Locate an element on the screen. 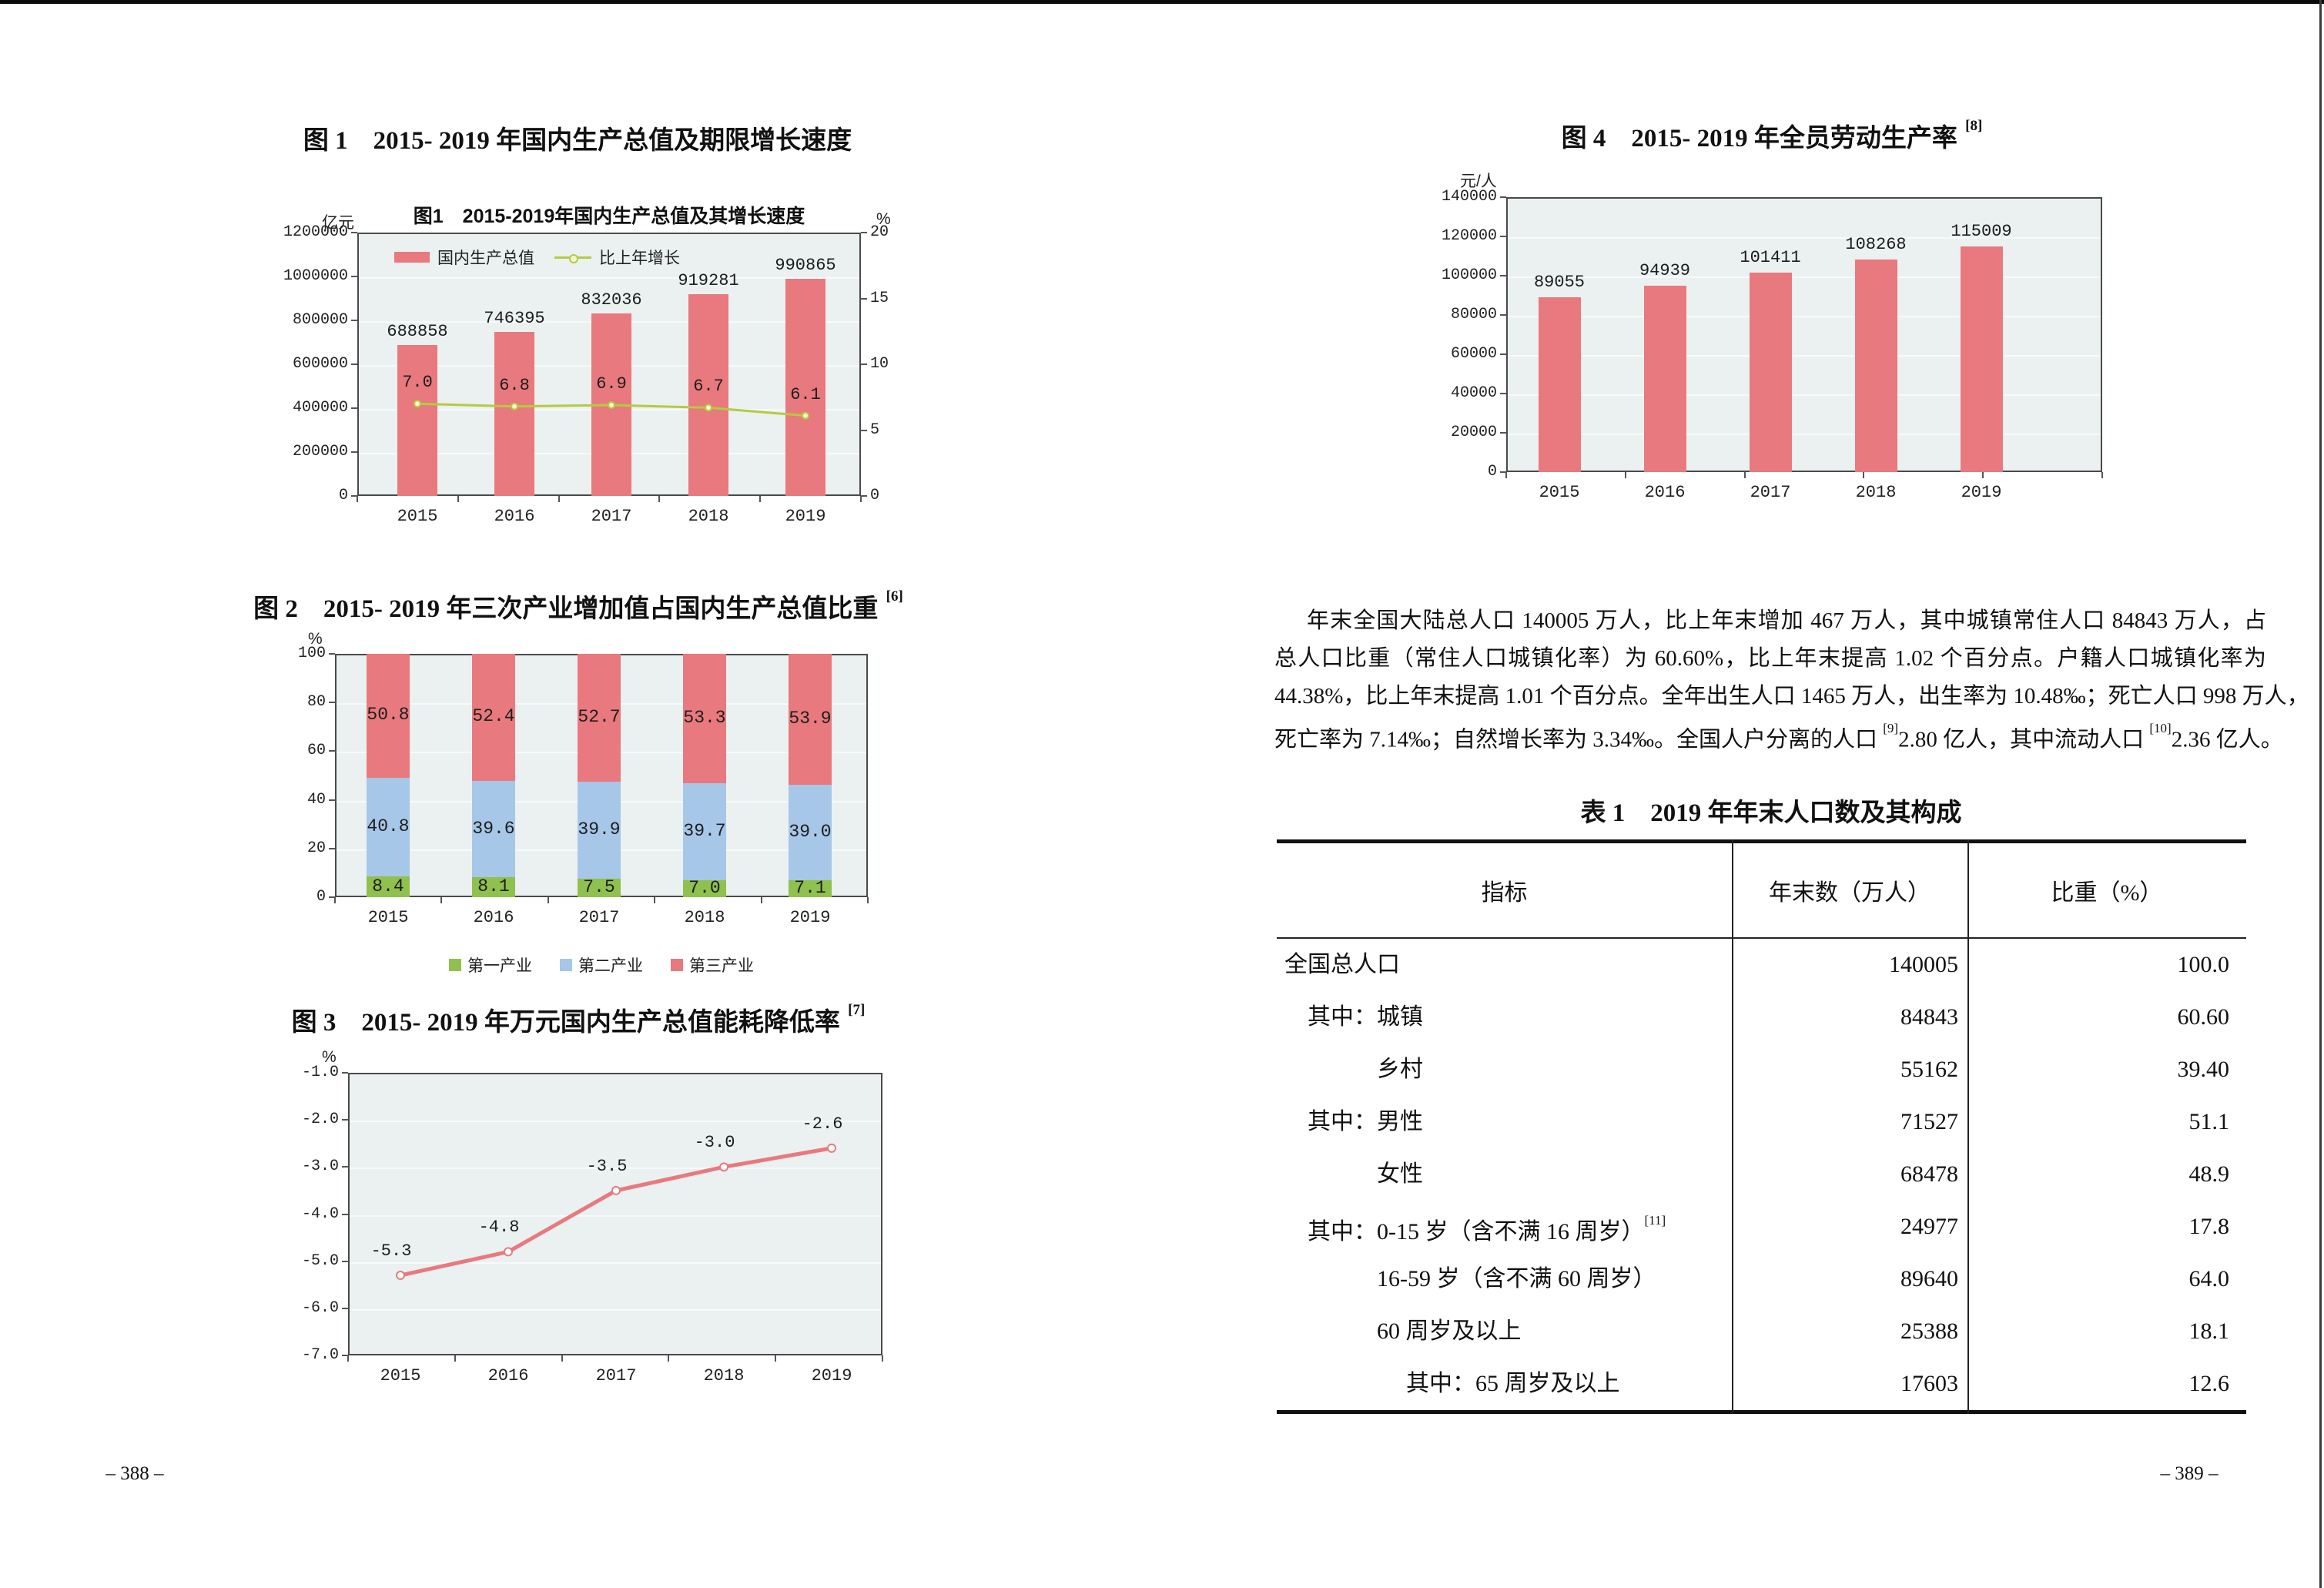 The height and width of the screenshot is (1588, 2324). y-axis-tick-label: 100000 is located at coordinates (1469, 275).